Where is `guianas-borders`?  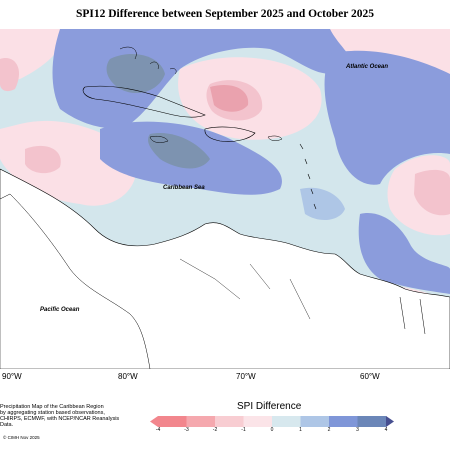 guianas-borders is located at coordinates (412, 315).